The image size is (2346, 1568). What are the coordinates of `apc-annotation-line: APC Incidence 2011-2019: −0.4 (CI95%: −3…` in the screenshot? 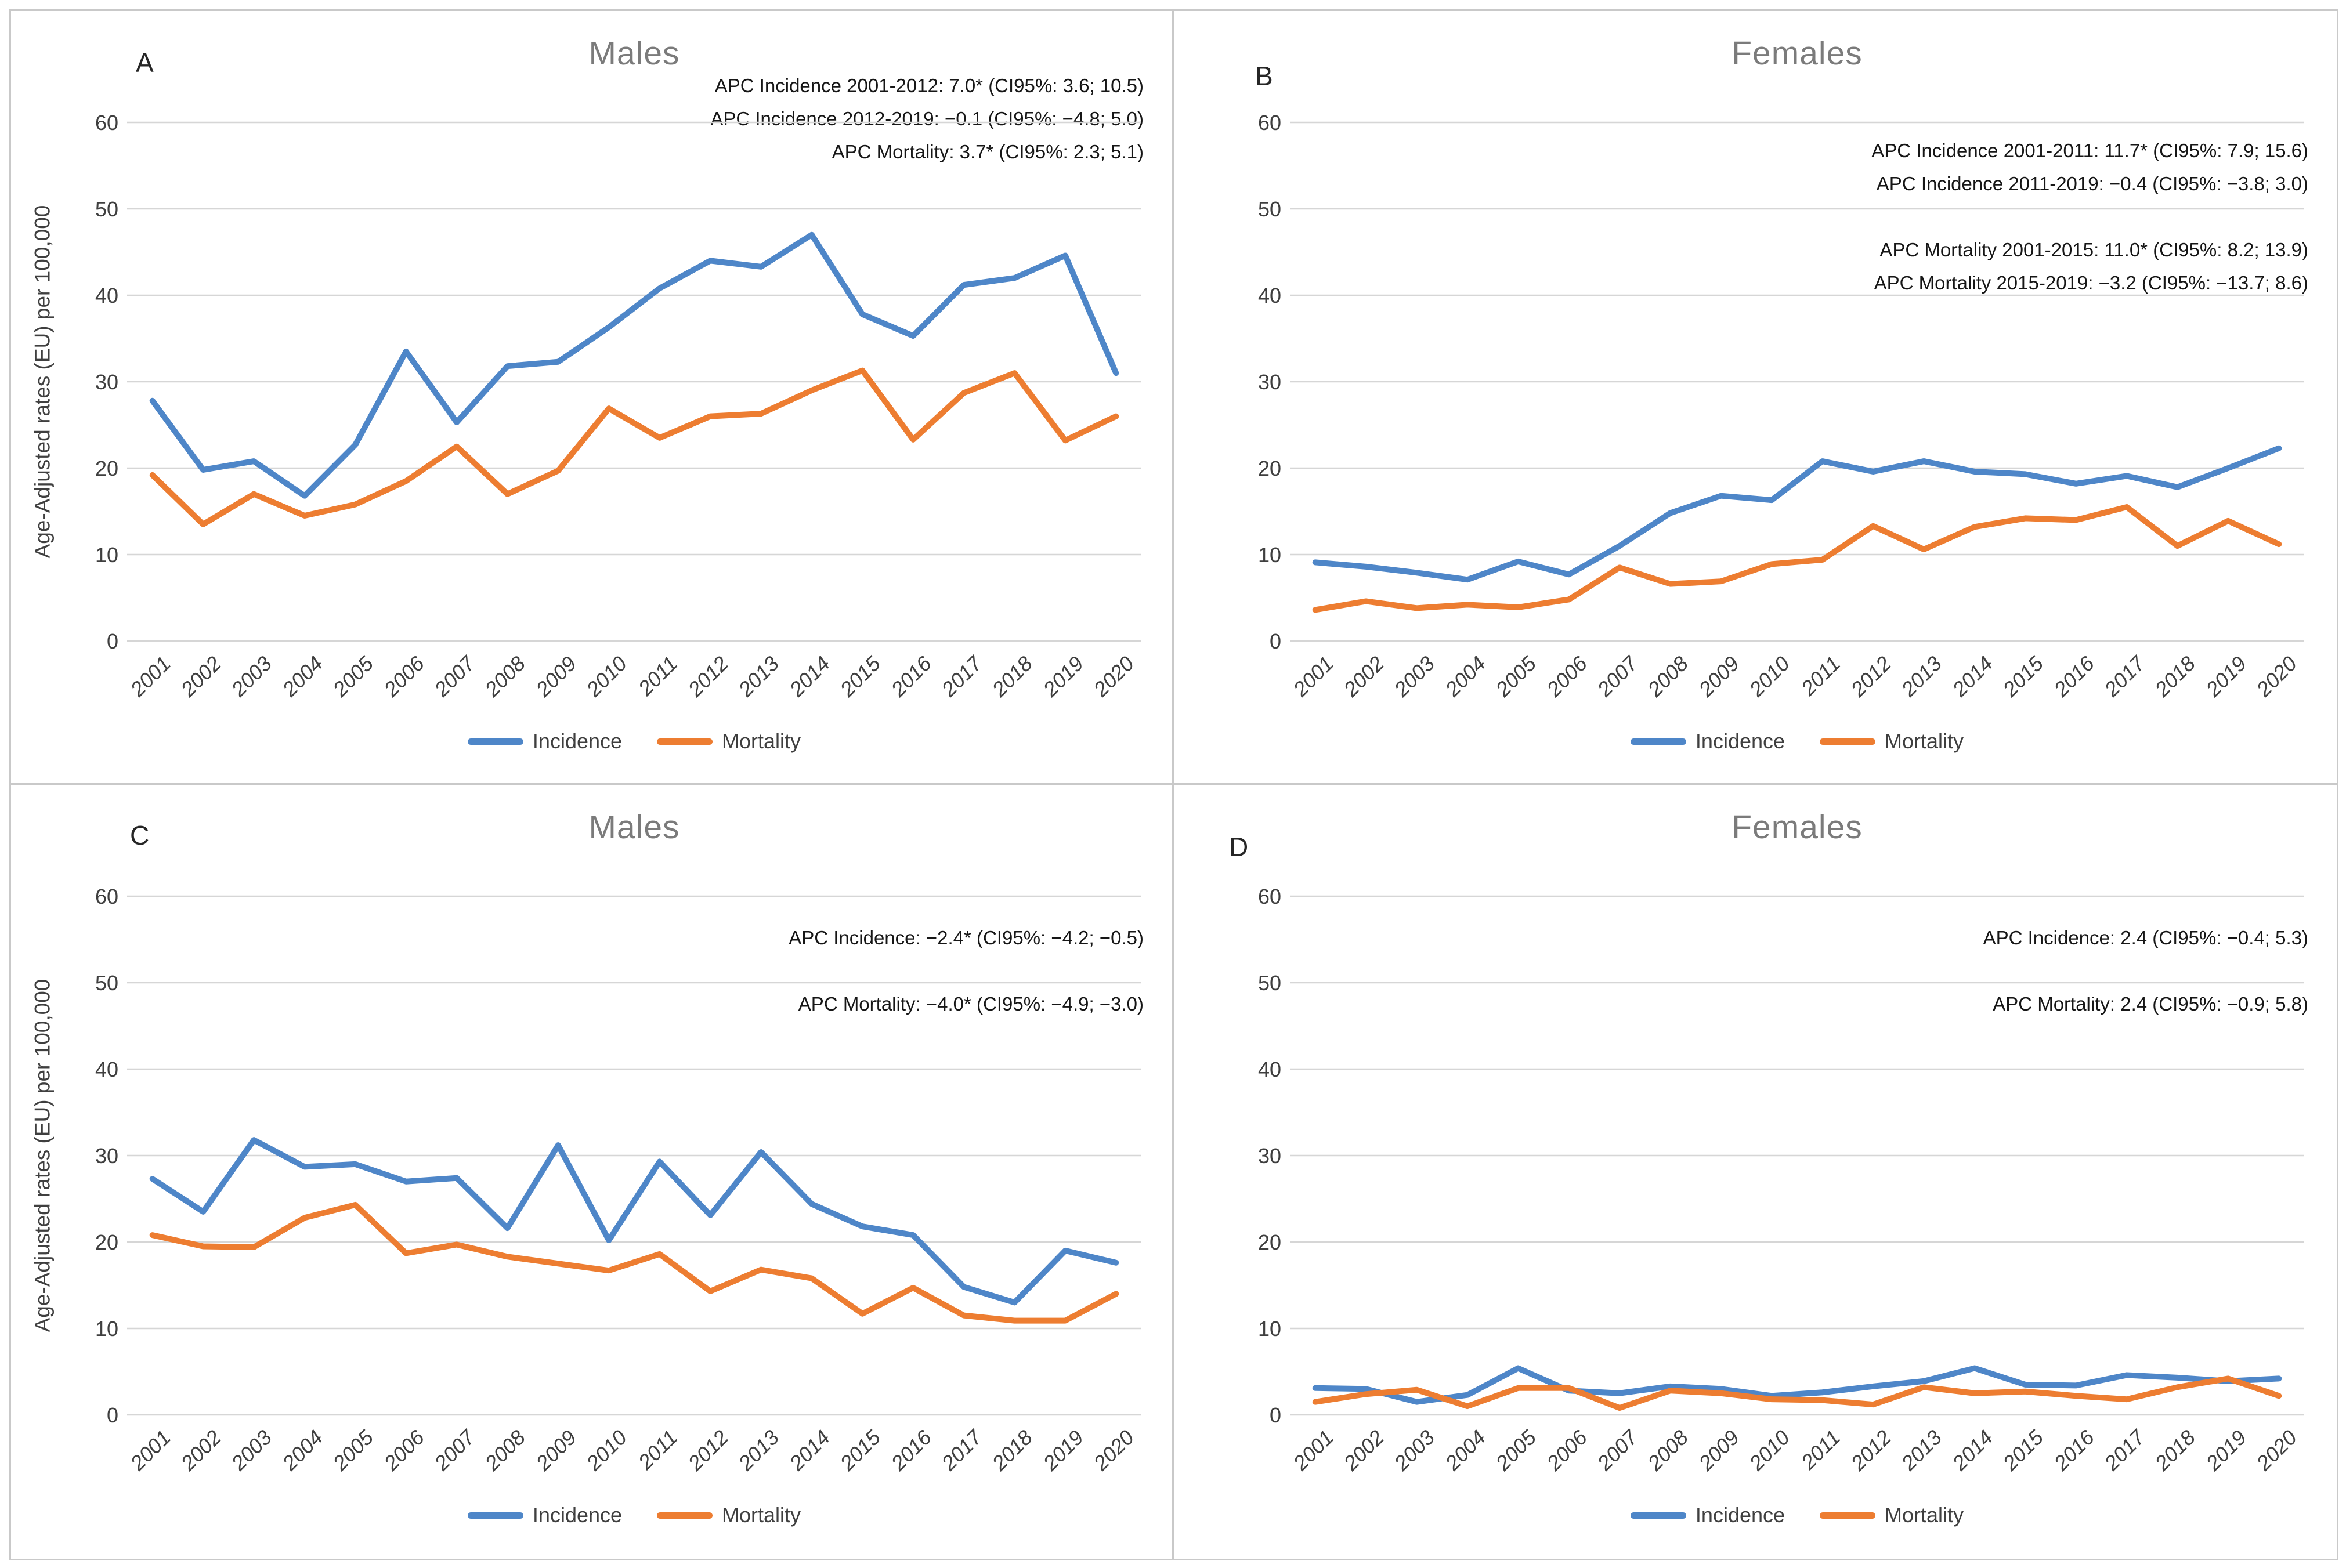 It's located at (2092, 183).